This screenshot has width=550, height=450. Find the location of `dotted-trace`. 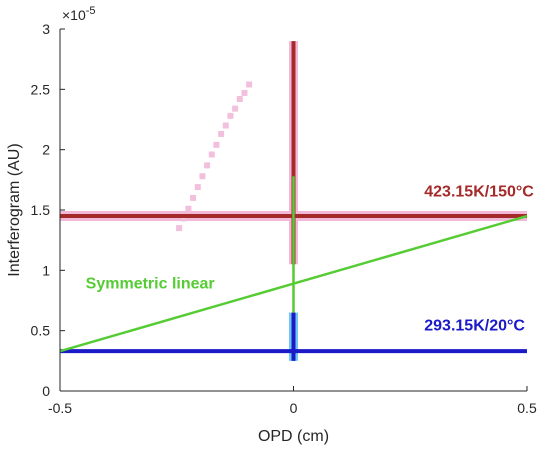

dotted-trace is located at coordinates (214, 156).